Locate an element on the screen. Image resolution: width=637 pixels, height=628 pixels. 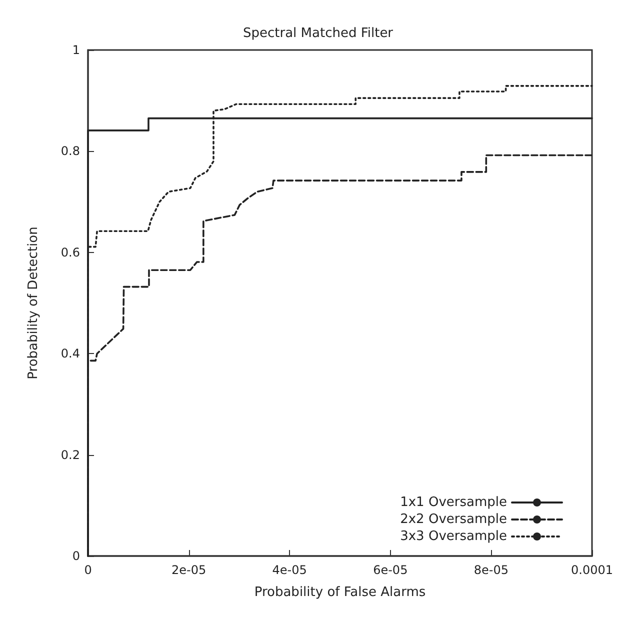
y-tick-label: 0.4 is located at coordinates (70, 353).